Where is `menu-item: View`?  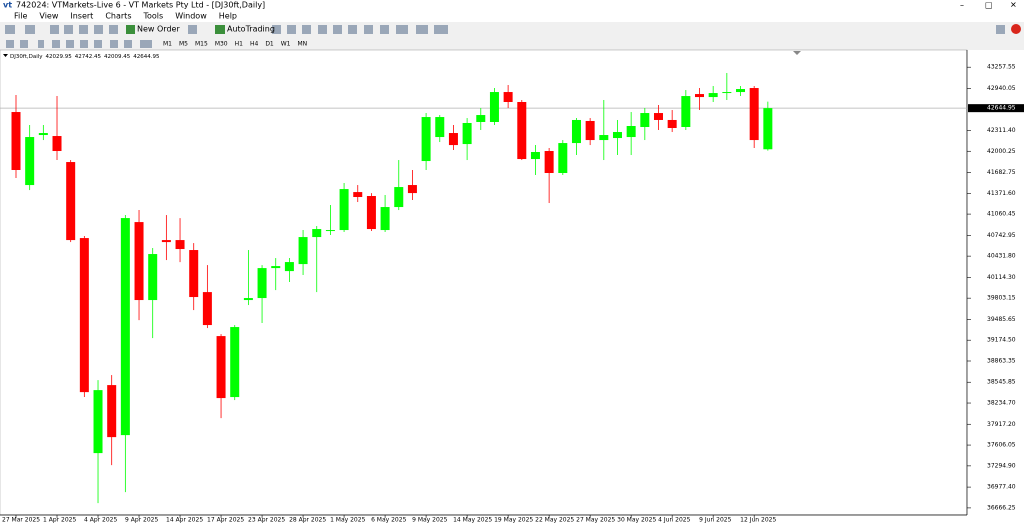
menu-item: View is located at coordinates (48, 16).